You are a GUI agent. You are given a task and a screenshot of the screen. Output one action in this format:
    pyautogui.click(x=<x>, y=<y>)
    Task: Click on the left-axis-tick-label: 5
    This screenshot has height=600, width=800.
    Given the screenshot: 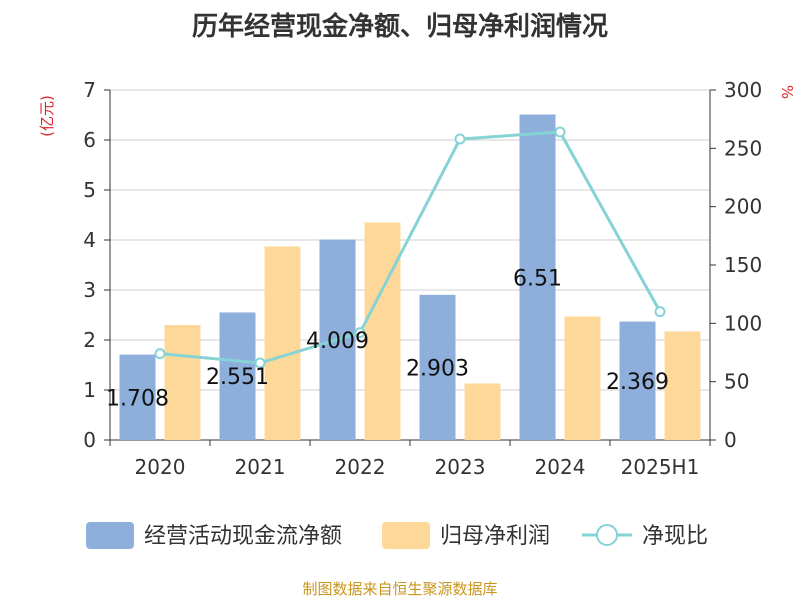 What is the action you would take?
    pyautogui.click(x=89, y=190)
    